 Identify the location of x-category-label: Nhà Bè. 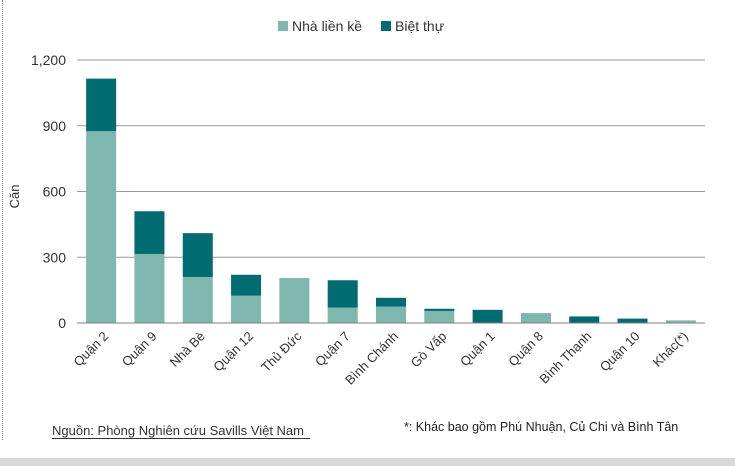
(187, 349).